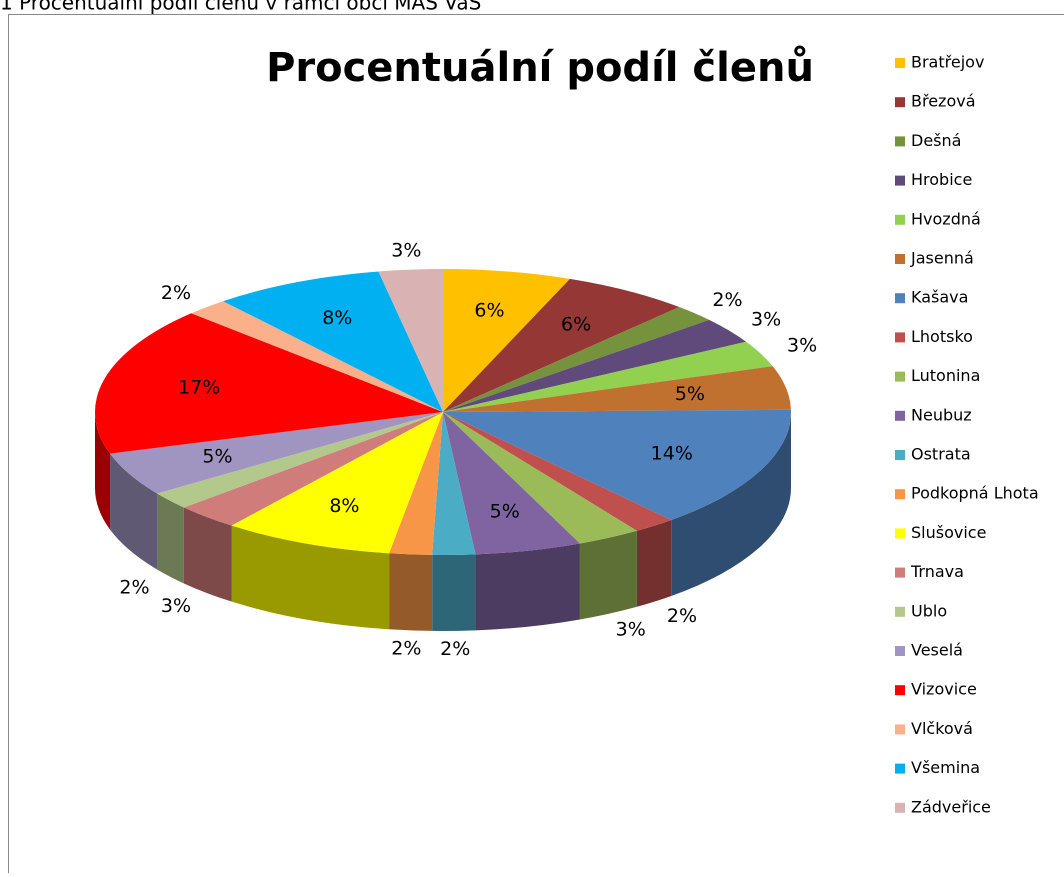 This screenshot has width=1064, height=877. I want to click on chart-title: Procentuální podíl členů, so click(540, 67).